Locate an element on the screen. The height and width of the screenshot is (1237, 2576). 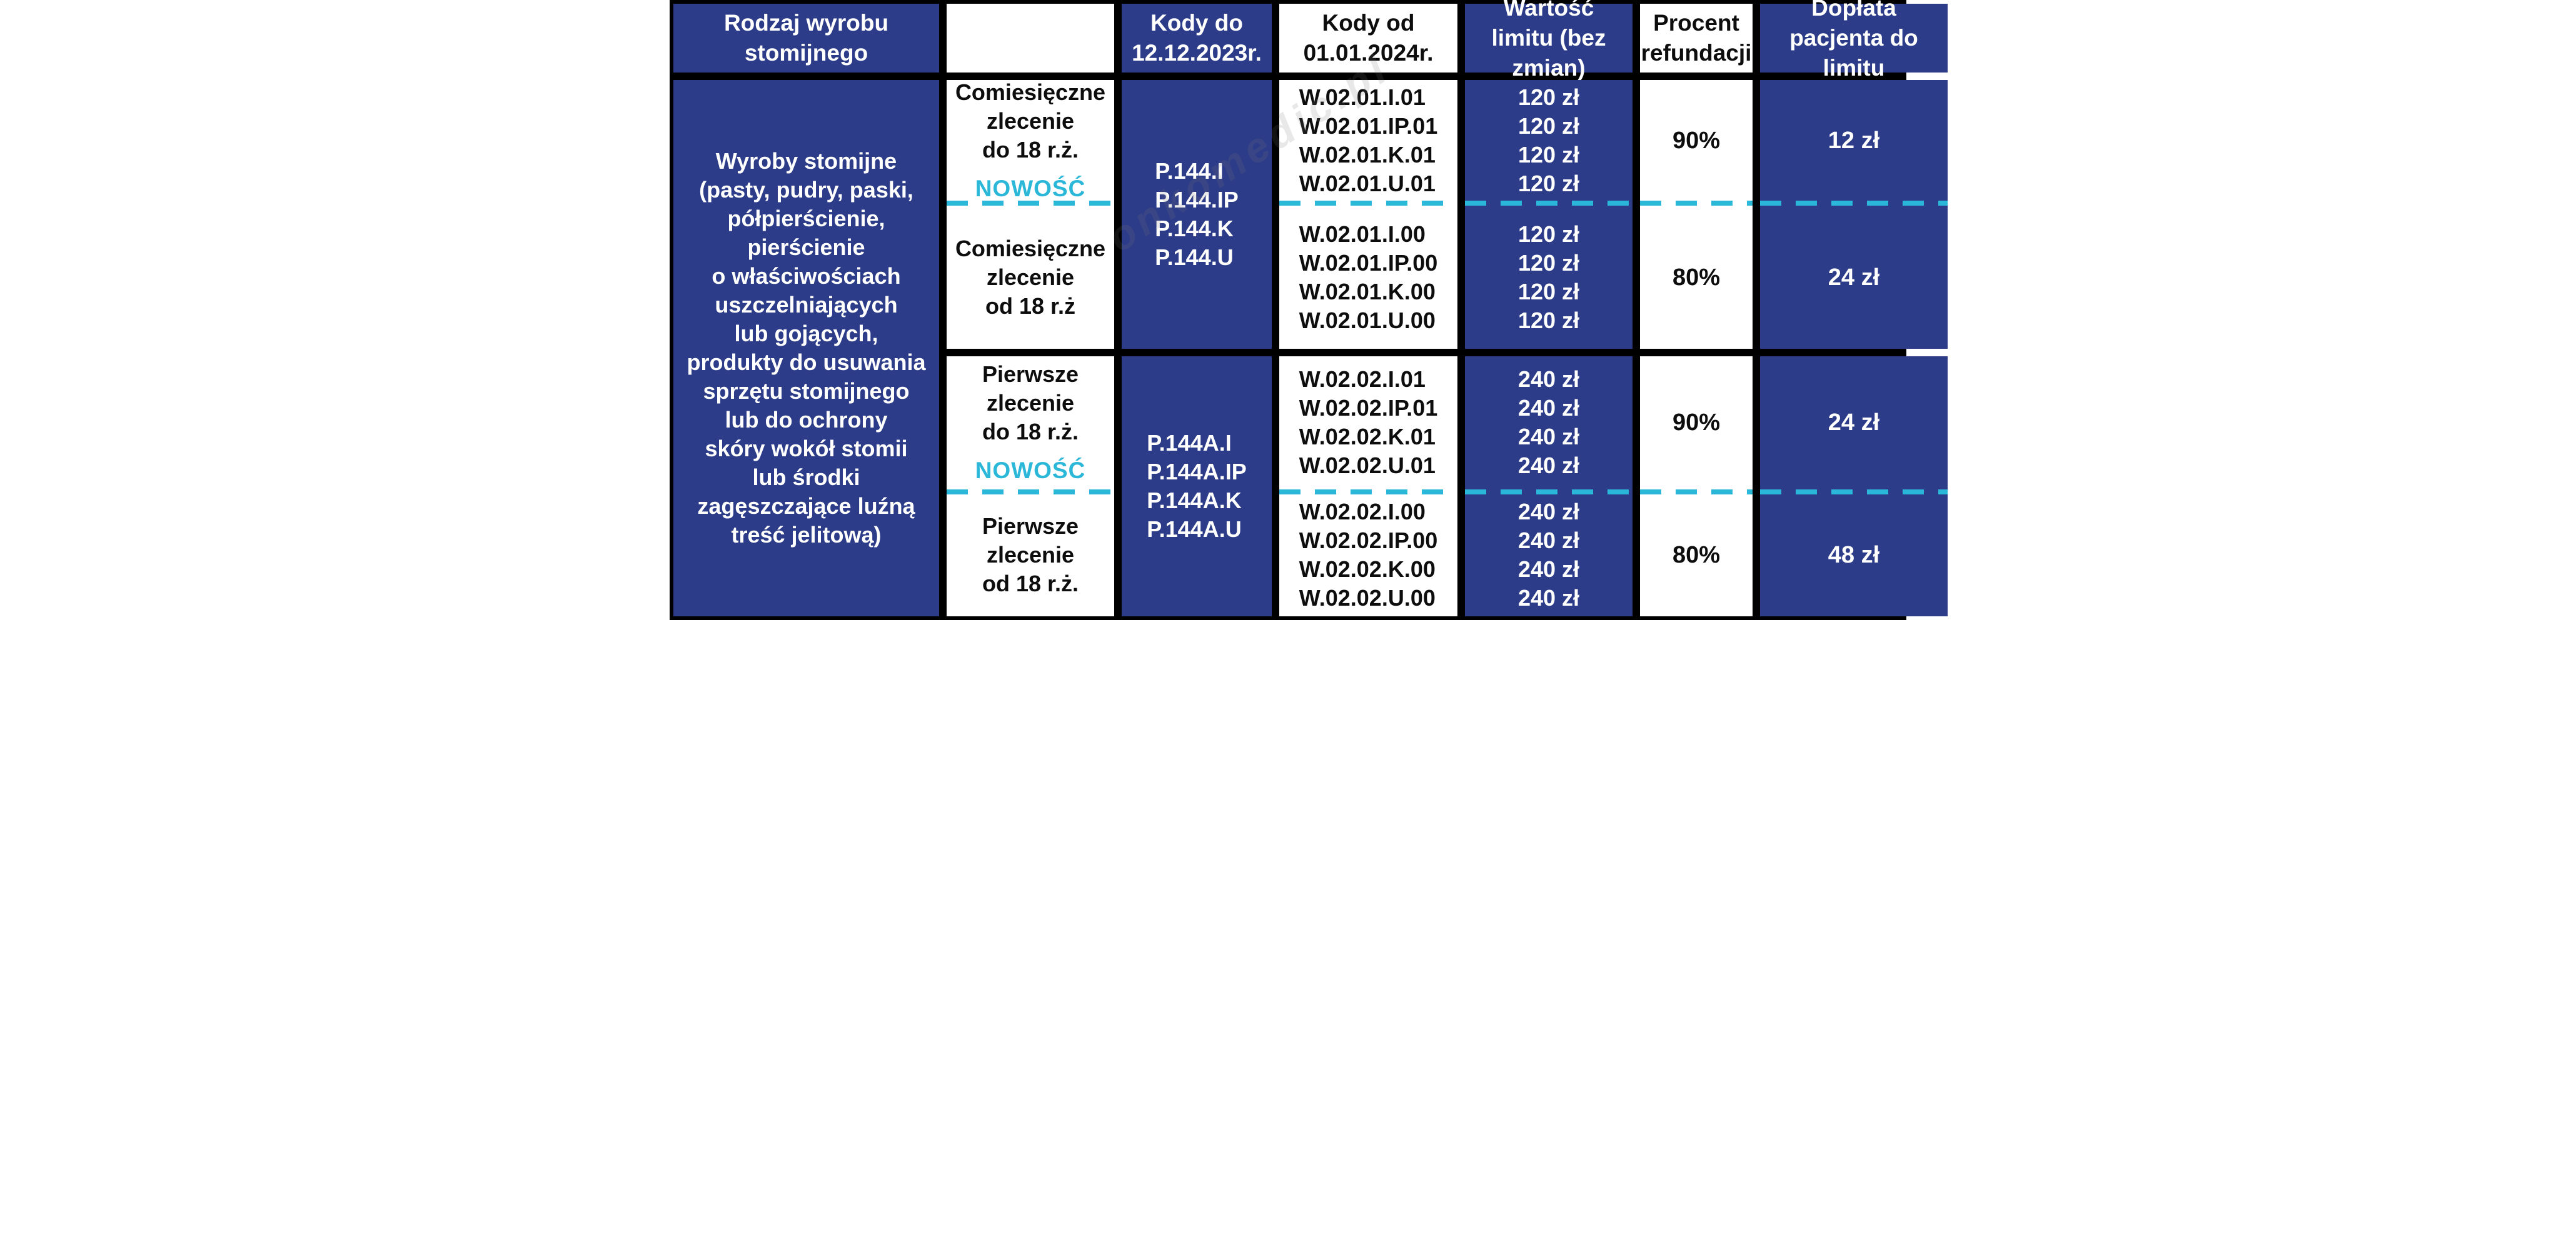
product-line: skóry wokół stomii is located at coordinates (806, 448).